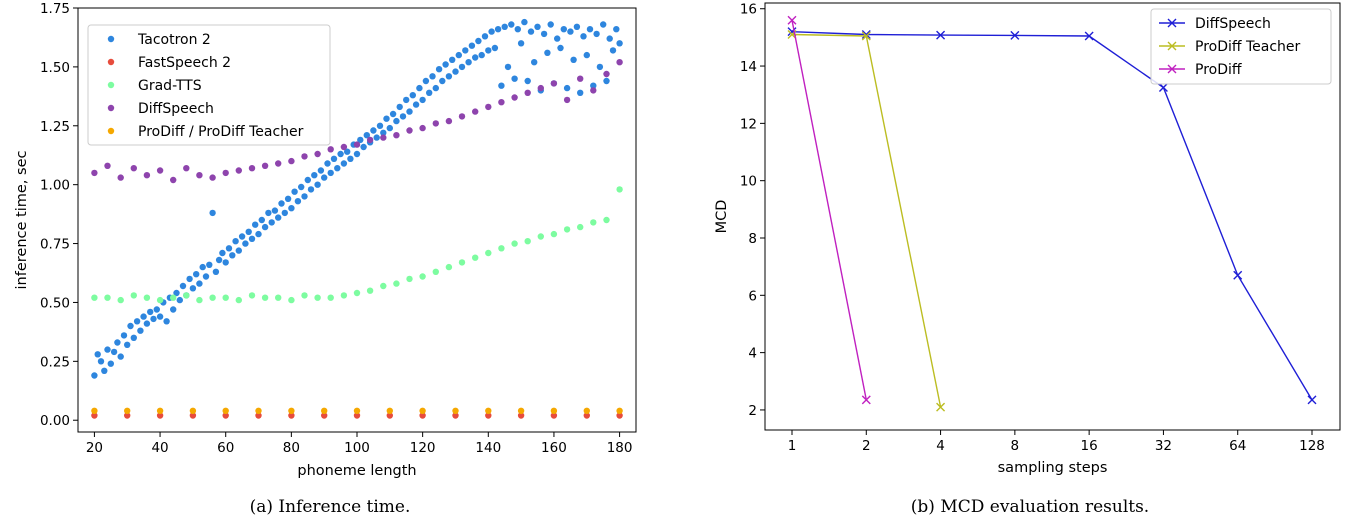  I want to click on x-tick-label-100: 100, so click(357, 448).